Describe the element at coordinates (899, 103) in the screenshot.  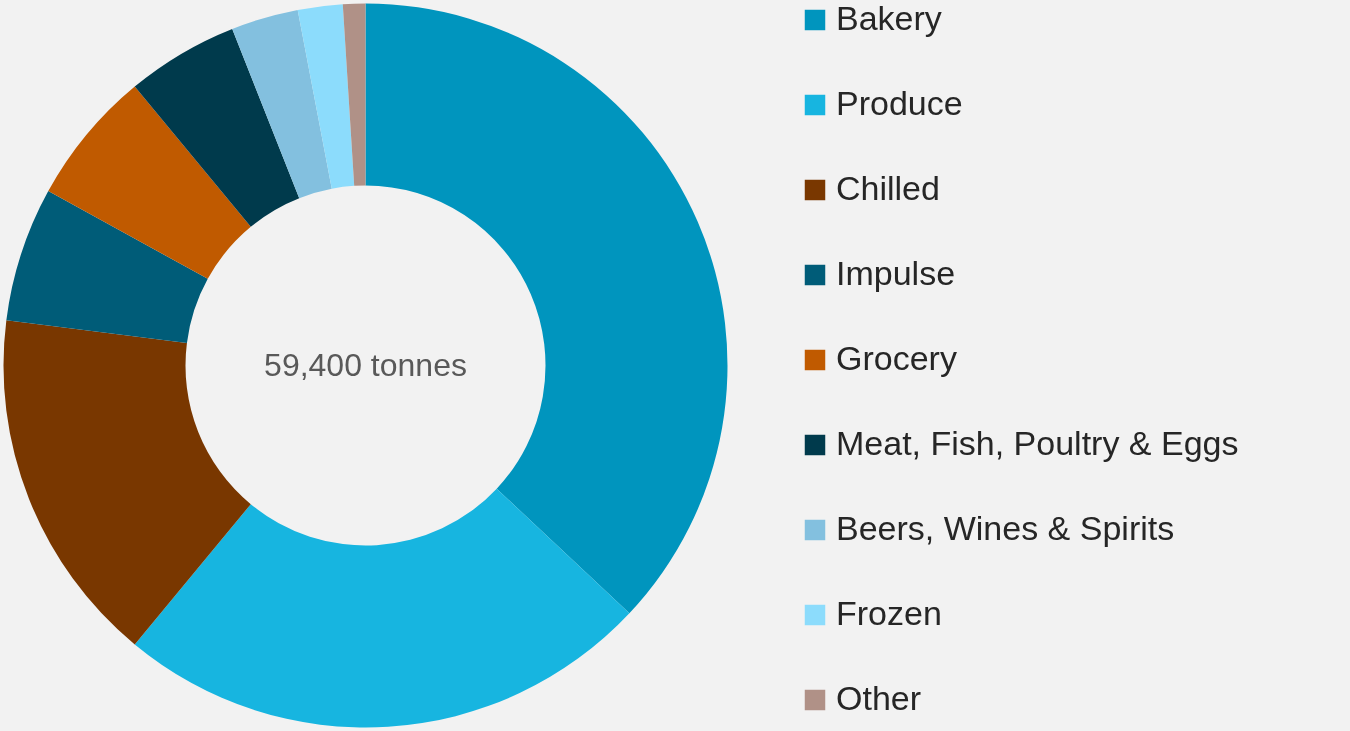
I see `legend-label: Produce` at that location.